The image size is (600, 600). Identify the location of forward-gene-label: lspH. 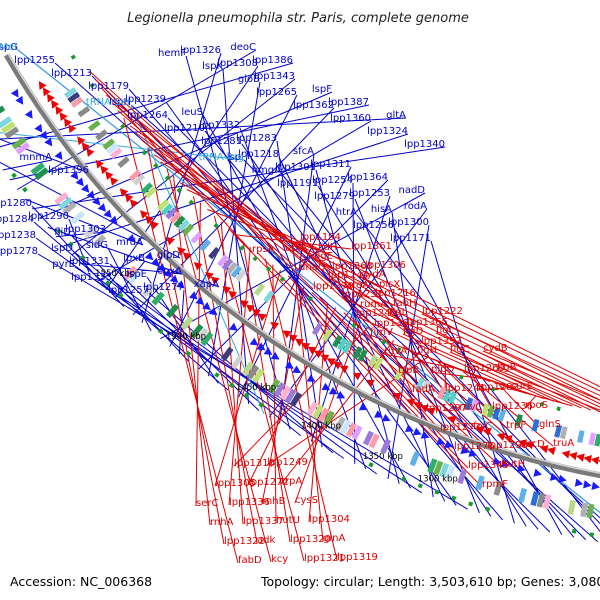
(120, 102).